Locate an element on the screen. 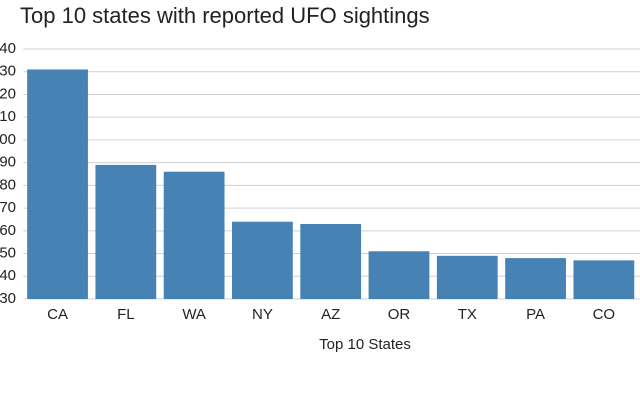 The height and width of the screenshot is (400, 640). x-axis-label: Top 10 States is located at coordinates (365, 344).